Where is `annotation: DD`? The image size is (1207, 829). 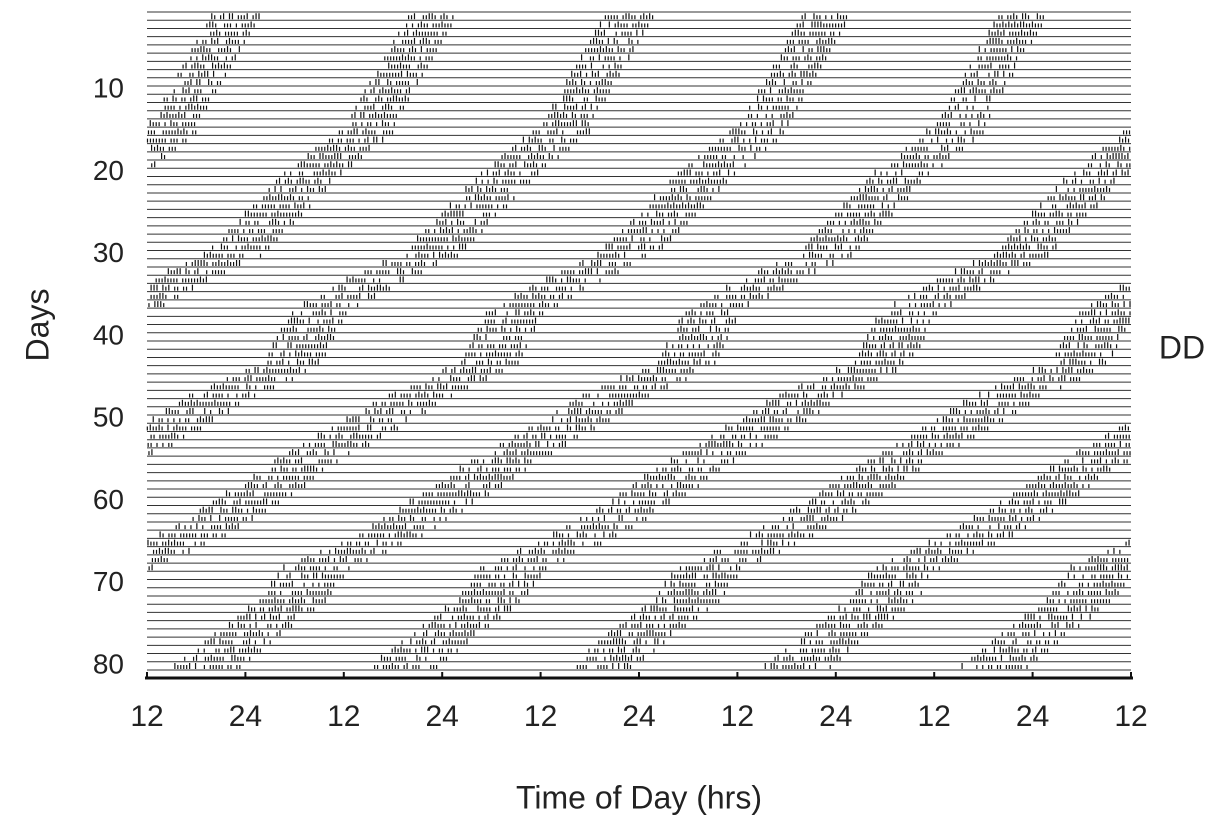
annotation: DD is located at coordinates (1182, 347).